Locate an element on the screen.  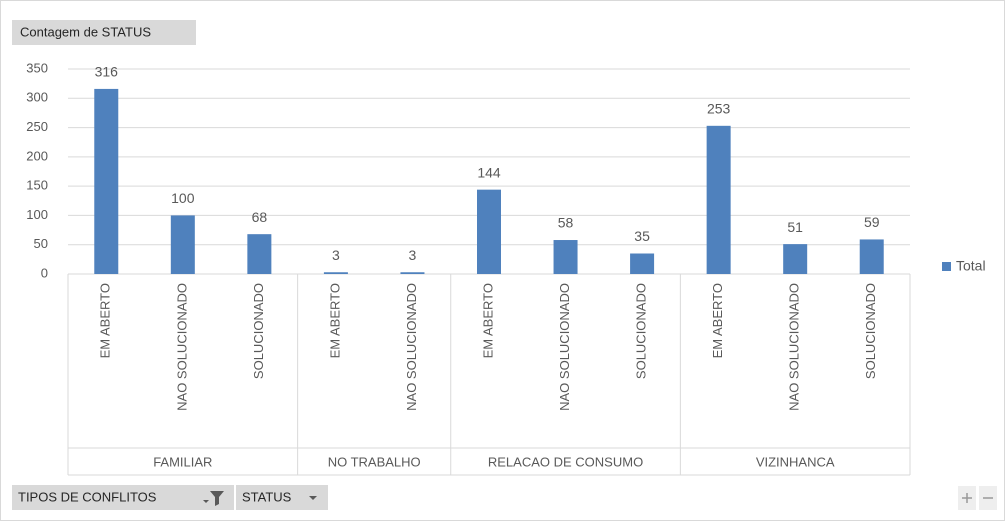
y-tick-label: 300 is located at coordinates (37, 97).